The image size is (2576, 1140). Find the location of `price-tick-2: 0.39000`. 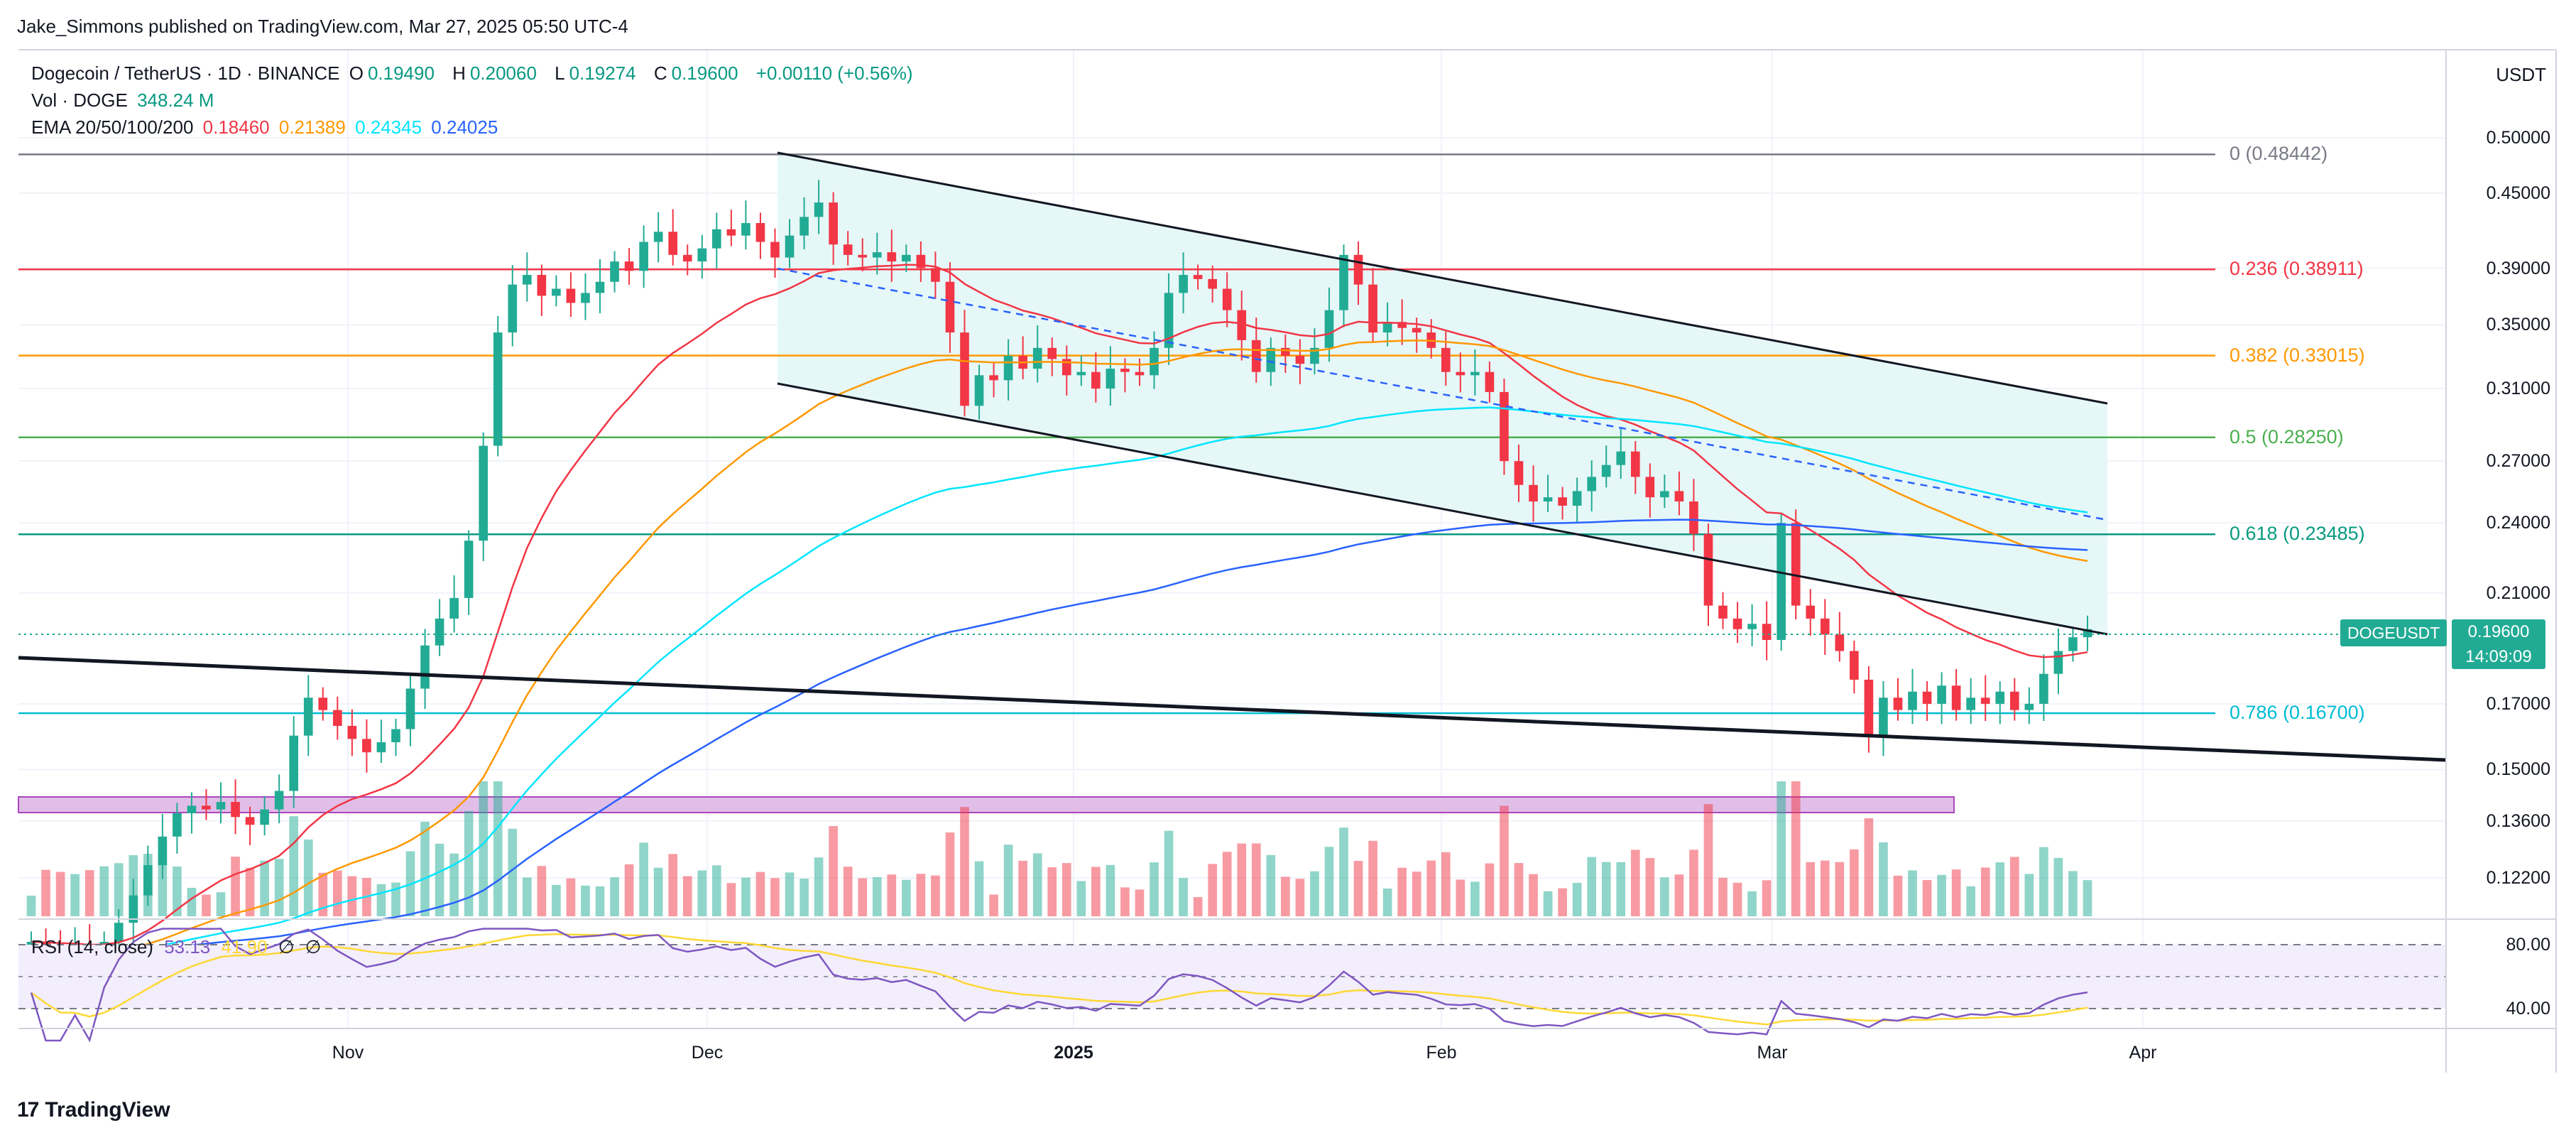

price-tick-2: 0.39000 is located at coordinates (2518, 268).